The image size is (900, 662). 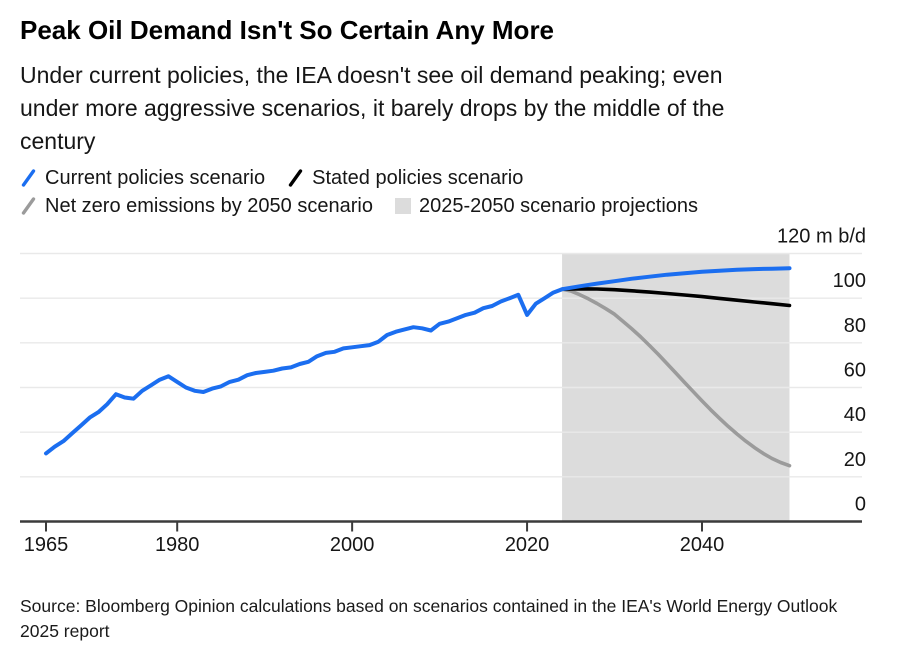 I want to click on band-swatch-icon, so click(x=402, y=206).